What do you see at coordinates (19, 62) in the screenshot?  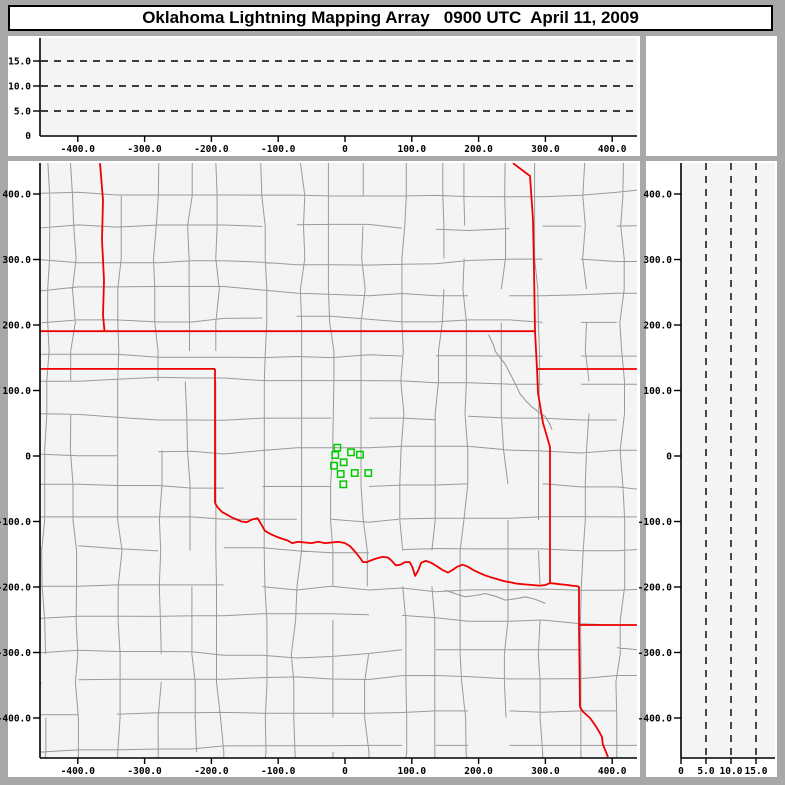 I see `y-tick-label: 15.0` at bounding box center [19, 62].